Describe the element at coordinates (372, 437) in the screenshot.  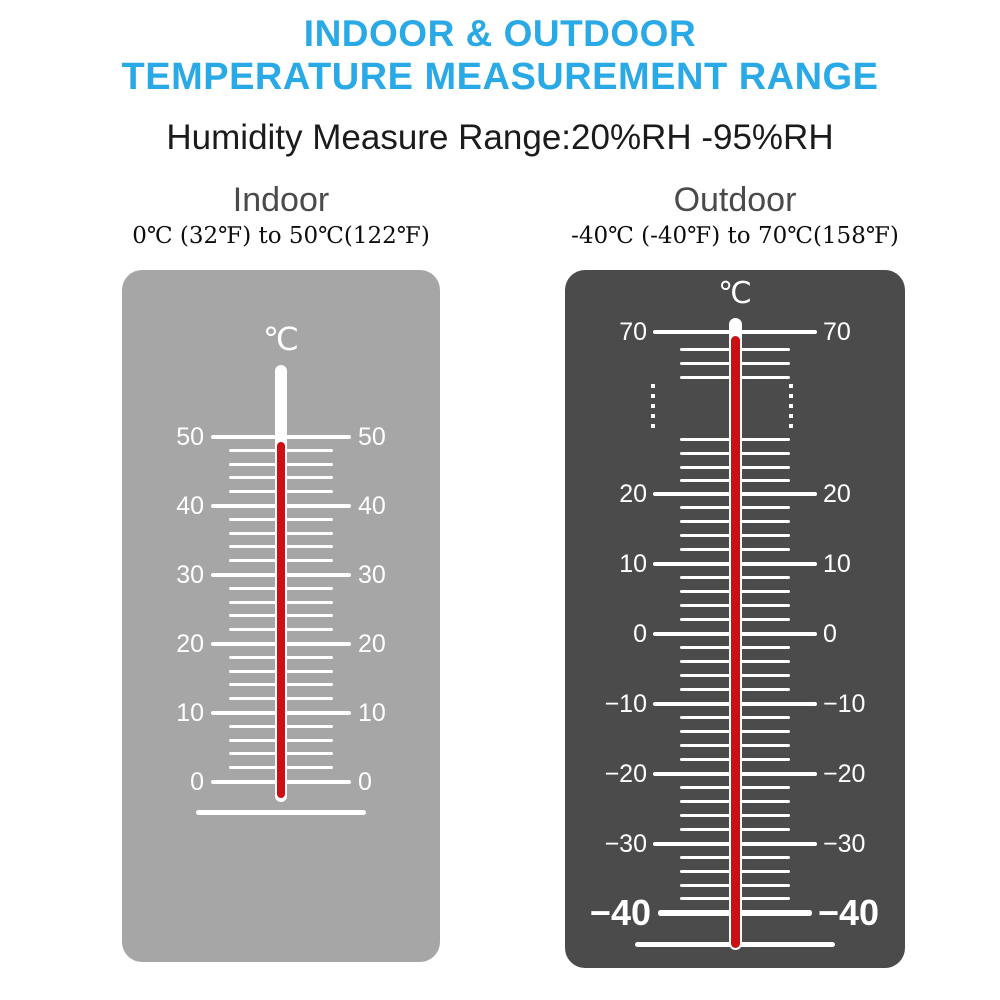
I see `scale-label-right: 50` at that location.